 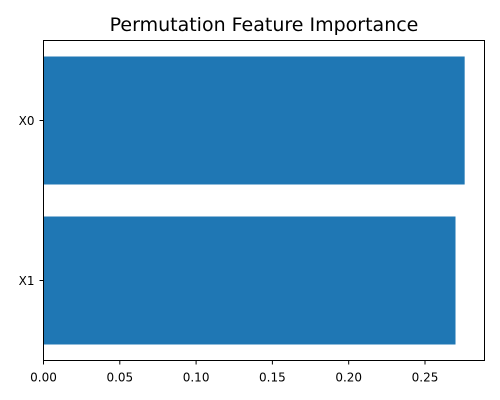 I want to click on y-axis: X0 X1, so click(x=31, y=201).